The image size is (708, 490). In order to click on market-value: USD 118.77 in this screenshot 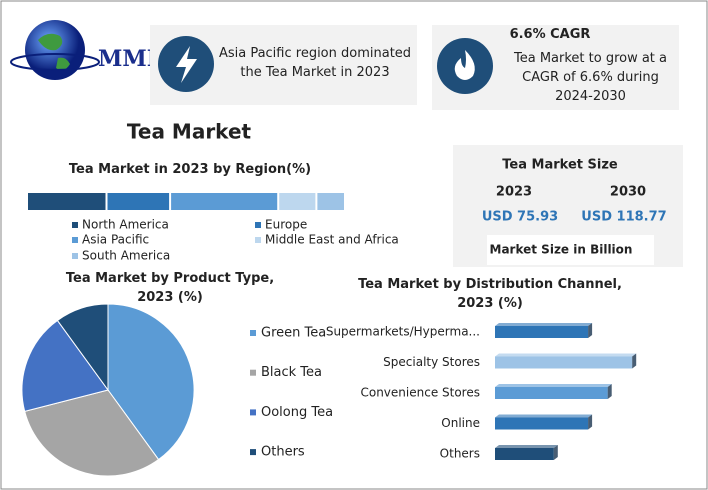, I will do `click(623, 217)`.